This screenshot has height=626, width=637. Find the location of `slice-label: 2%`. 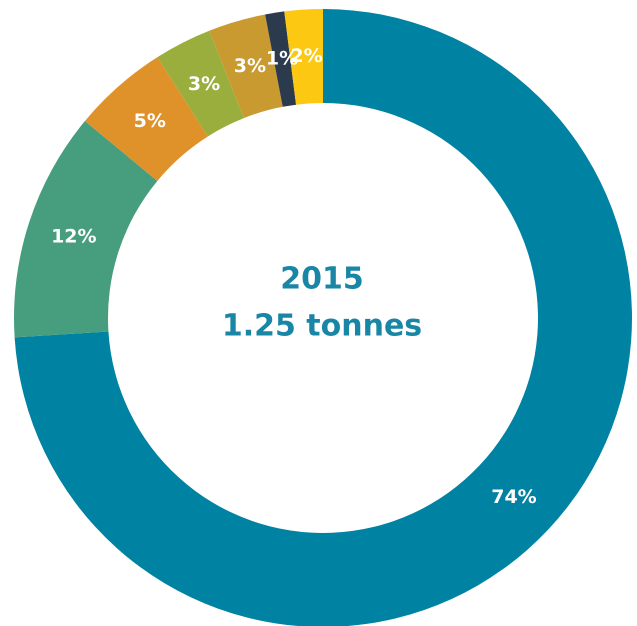

slice-label: 2% is located at coordinates (306, 56).